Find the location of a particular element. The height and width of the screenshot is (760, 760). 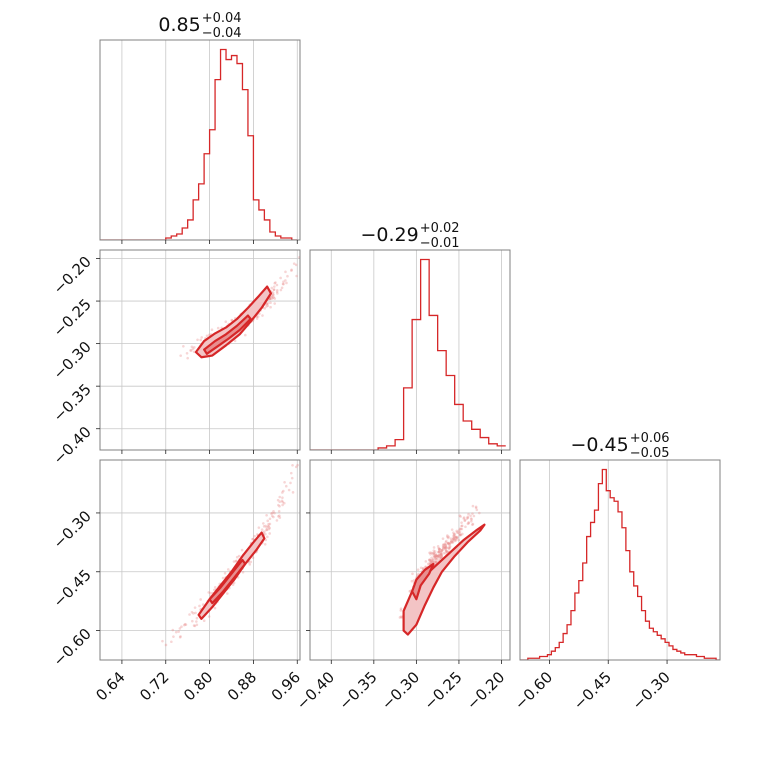

pair-1-xtick-label-2: 0.80 is located at coordinates (198, 686).